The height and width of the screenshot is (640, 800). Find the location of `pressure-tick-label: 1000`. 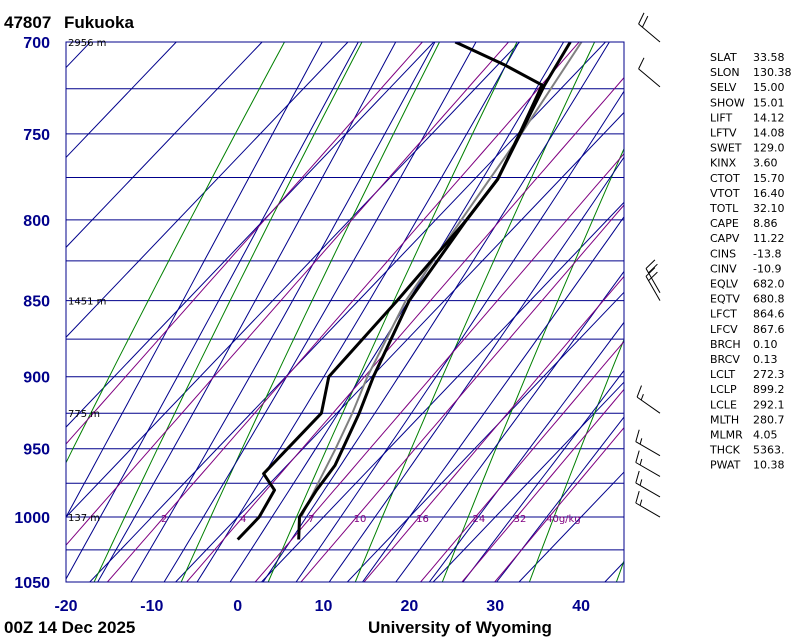

pressure-tick-label: 1000 is located at coordinates (32, 518).